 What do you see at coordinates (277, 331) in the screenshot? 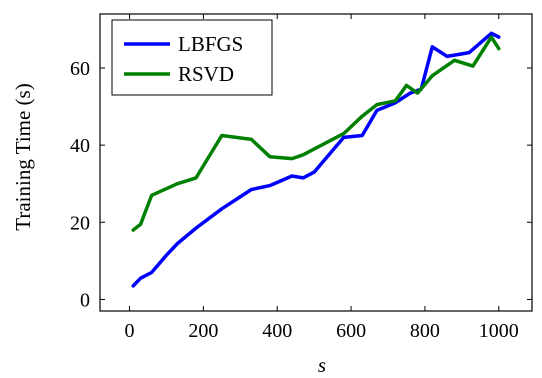
I see `x-tick-label: 400` at bounding box center [277, 331].